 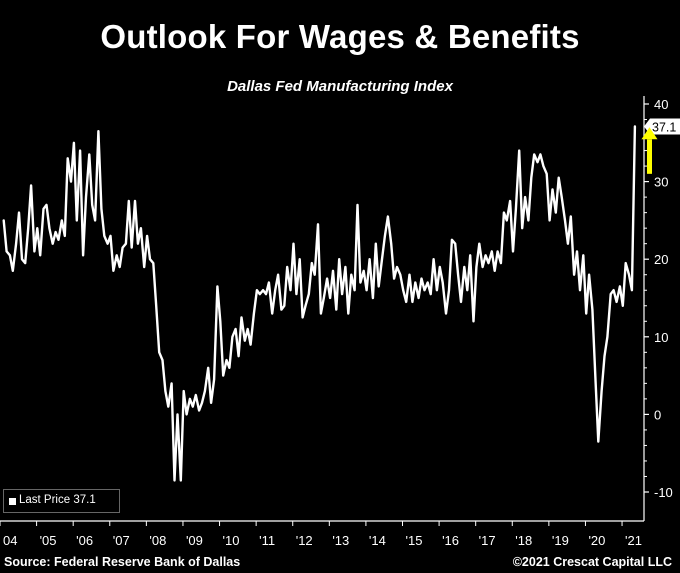 I want to click on y-tick-label--10: -10, so click(x=663, y=492).